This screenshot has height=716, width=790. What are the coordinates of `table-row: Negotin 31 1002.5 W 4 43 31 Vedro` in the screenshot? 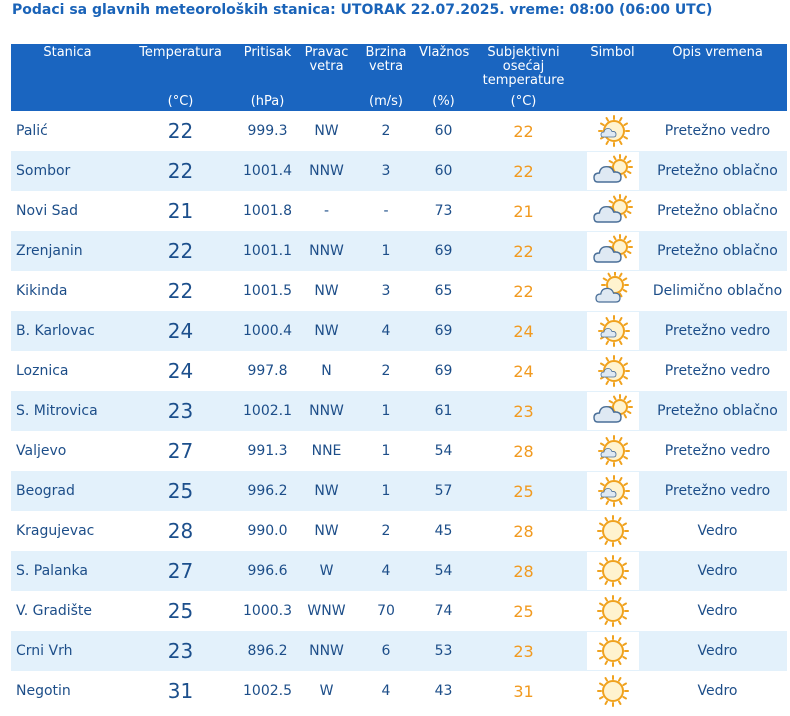 It's located at (399, 691).